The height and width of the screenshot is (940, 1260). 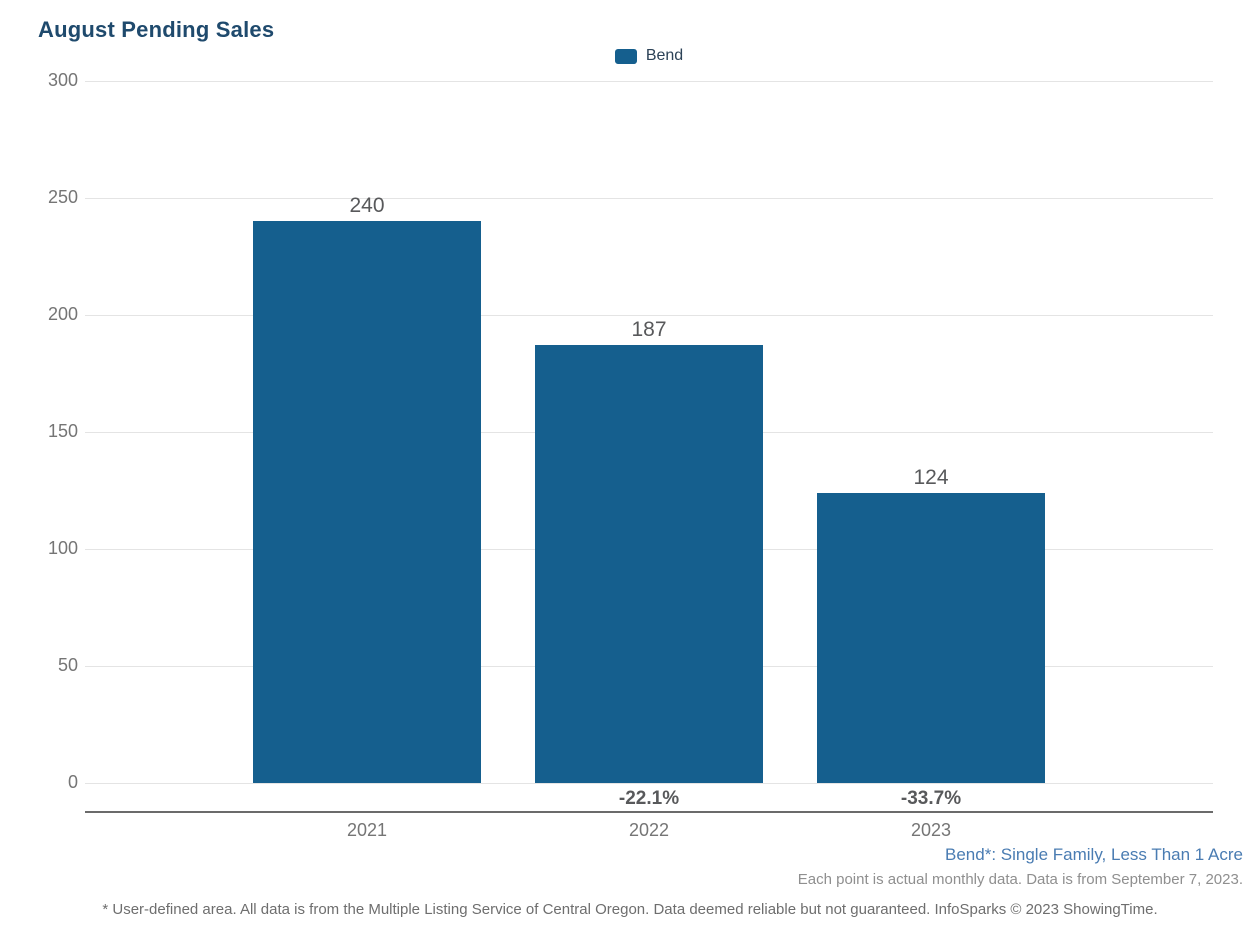 I want to click on pct-change-label-2023: -33.7%, so click(x=931, y=798).